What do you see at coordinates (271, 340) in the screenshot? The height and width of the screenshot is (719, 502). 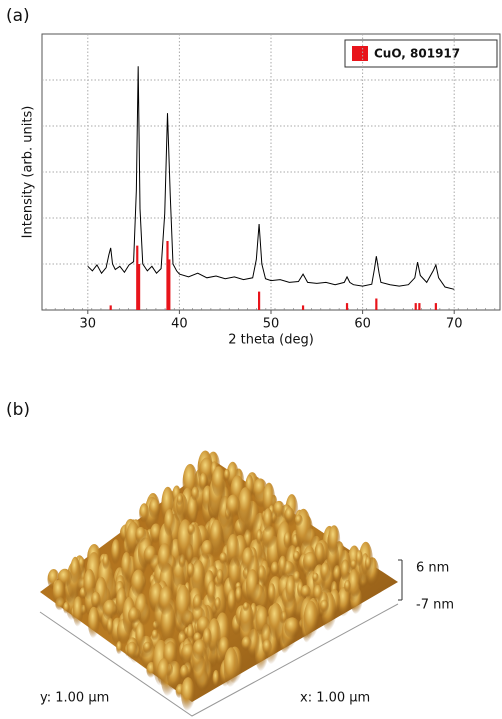 I see `x-axis-label: 2 theta (deg)` at bounding box center [271, 340].